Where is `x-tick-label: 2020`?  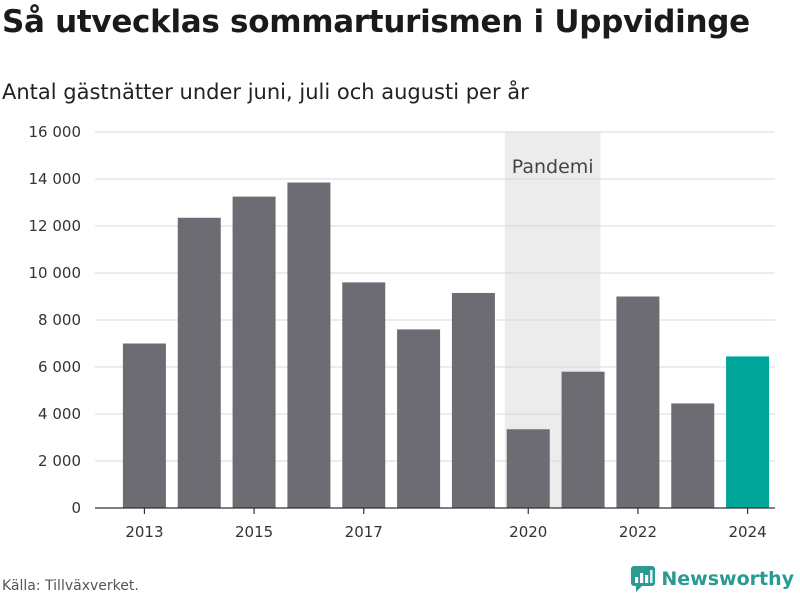
x-tick-label: 2020 is located at coordinates (528, 532).